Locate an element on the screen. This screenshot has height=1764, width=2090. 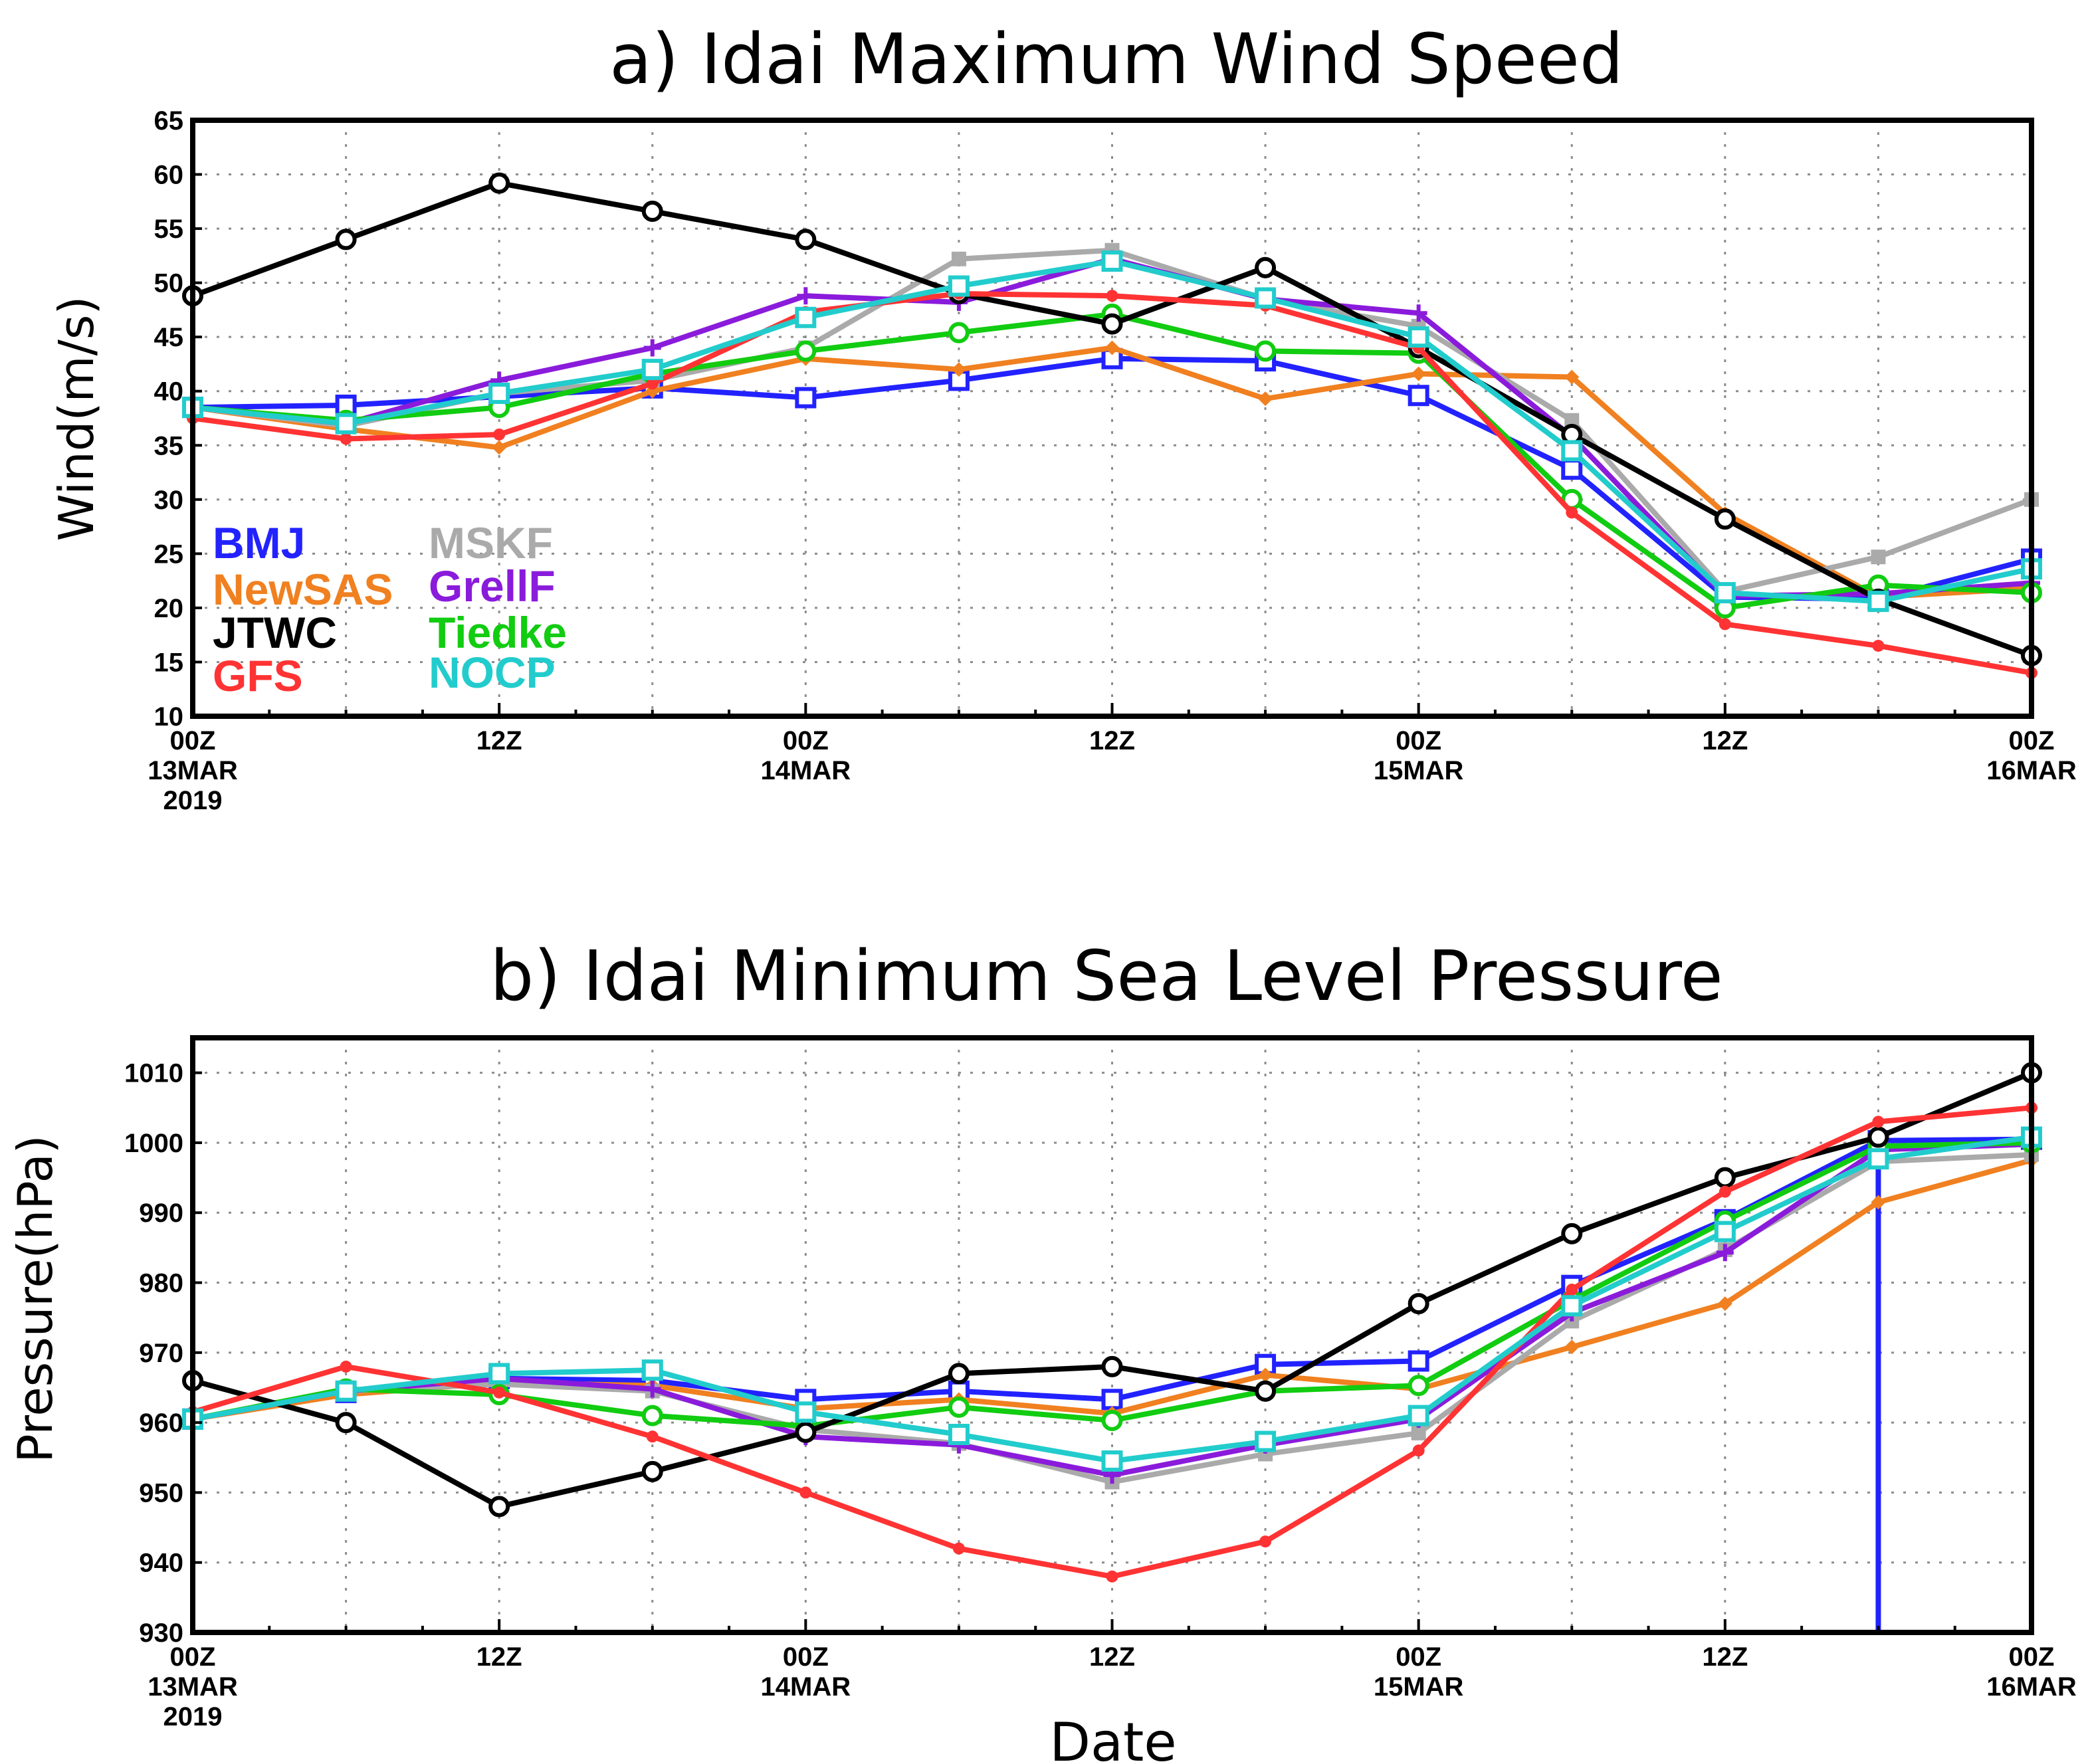
y-ticks-wind: 10 15 20 25 30 35 40 45 50 55 60 65 is located at coordinates (178, 419).